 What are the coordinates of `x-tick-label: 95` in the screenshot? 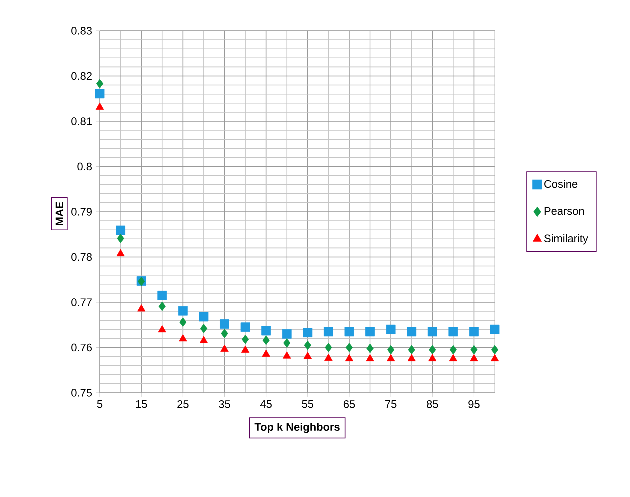 It's located at (474, 404).